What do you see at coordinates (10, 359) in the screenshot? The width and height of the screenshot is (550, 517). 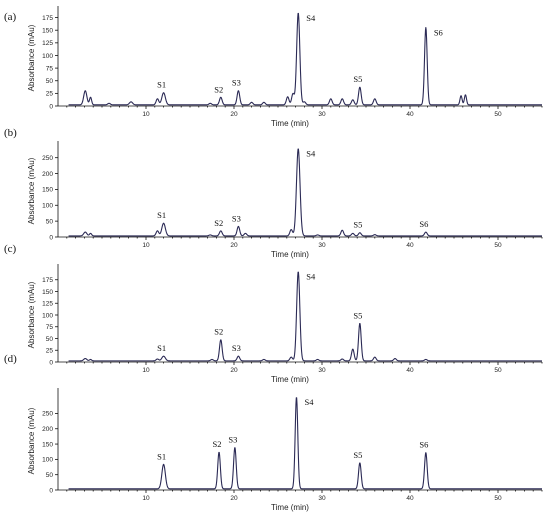 I see `panel-label: (d)` at bounding box center [10, 359].